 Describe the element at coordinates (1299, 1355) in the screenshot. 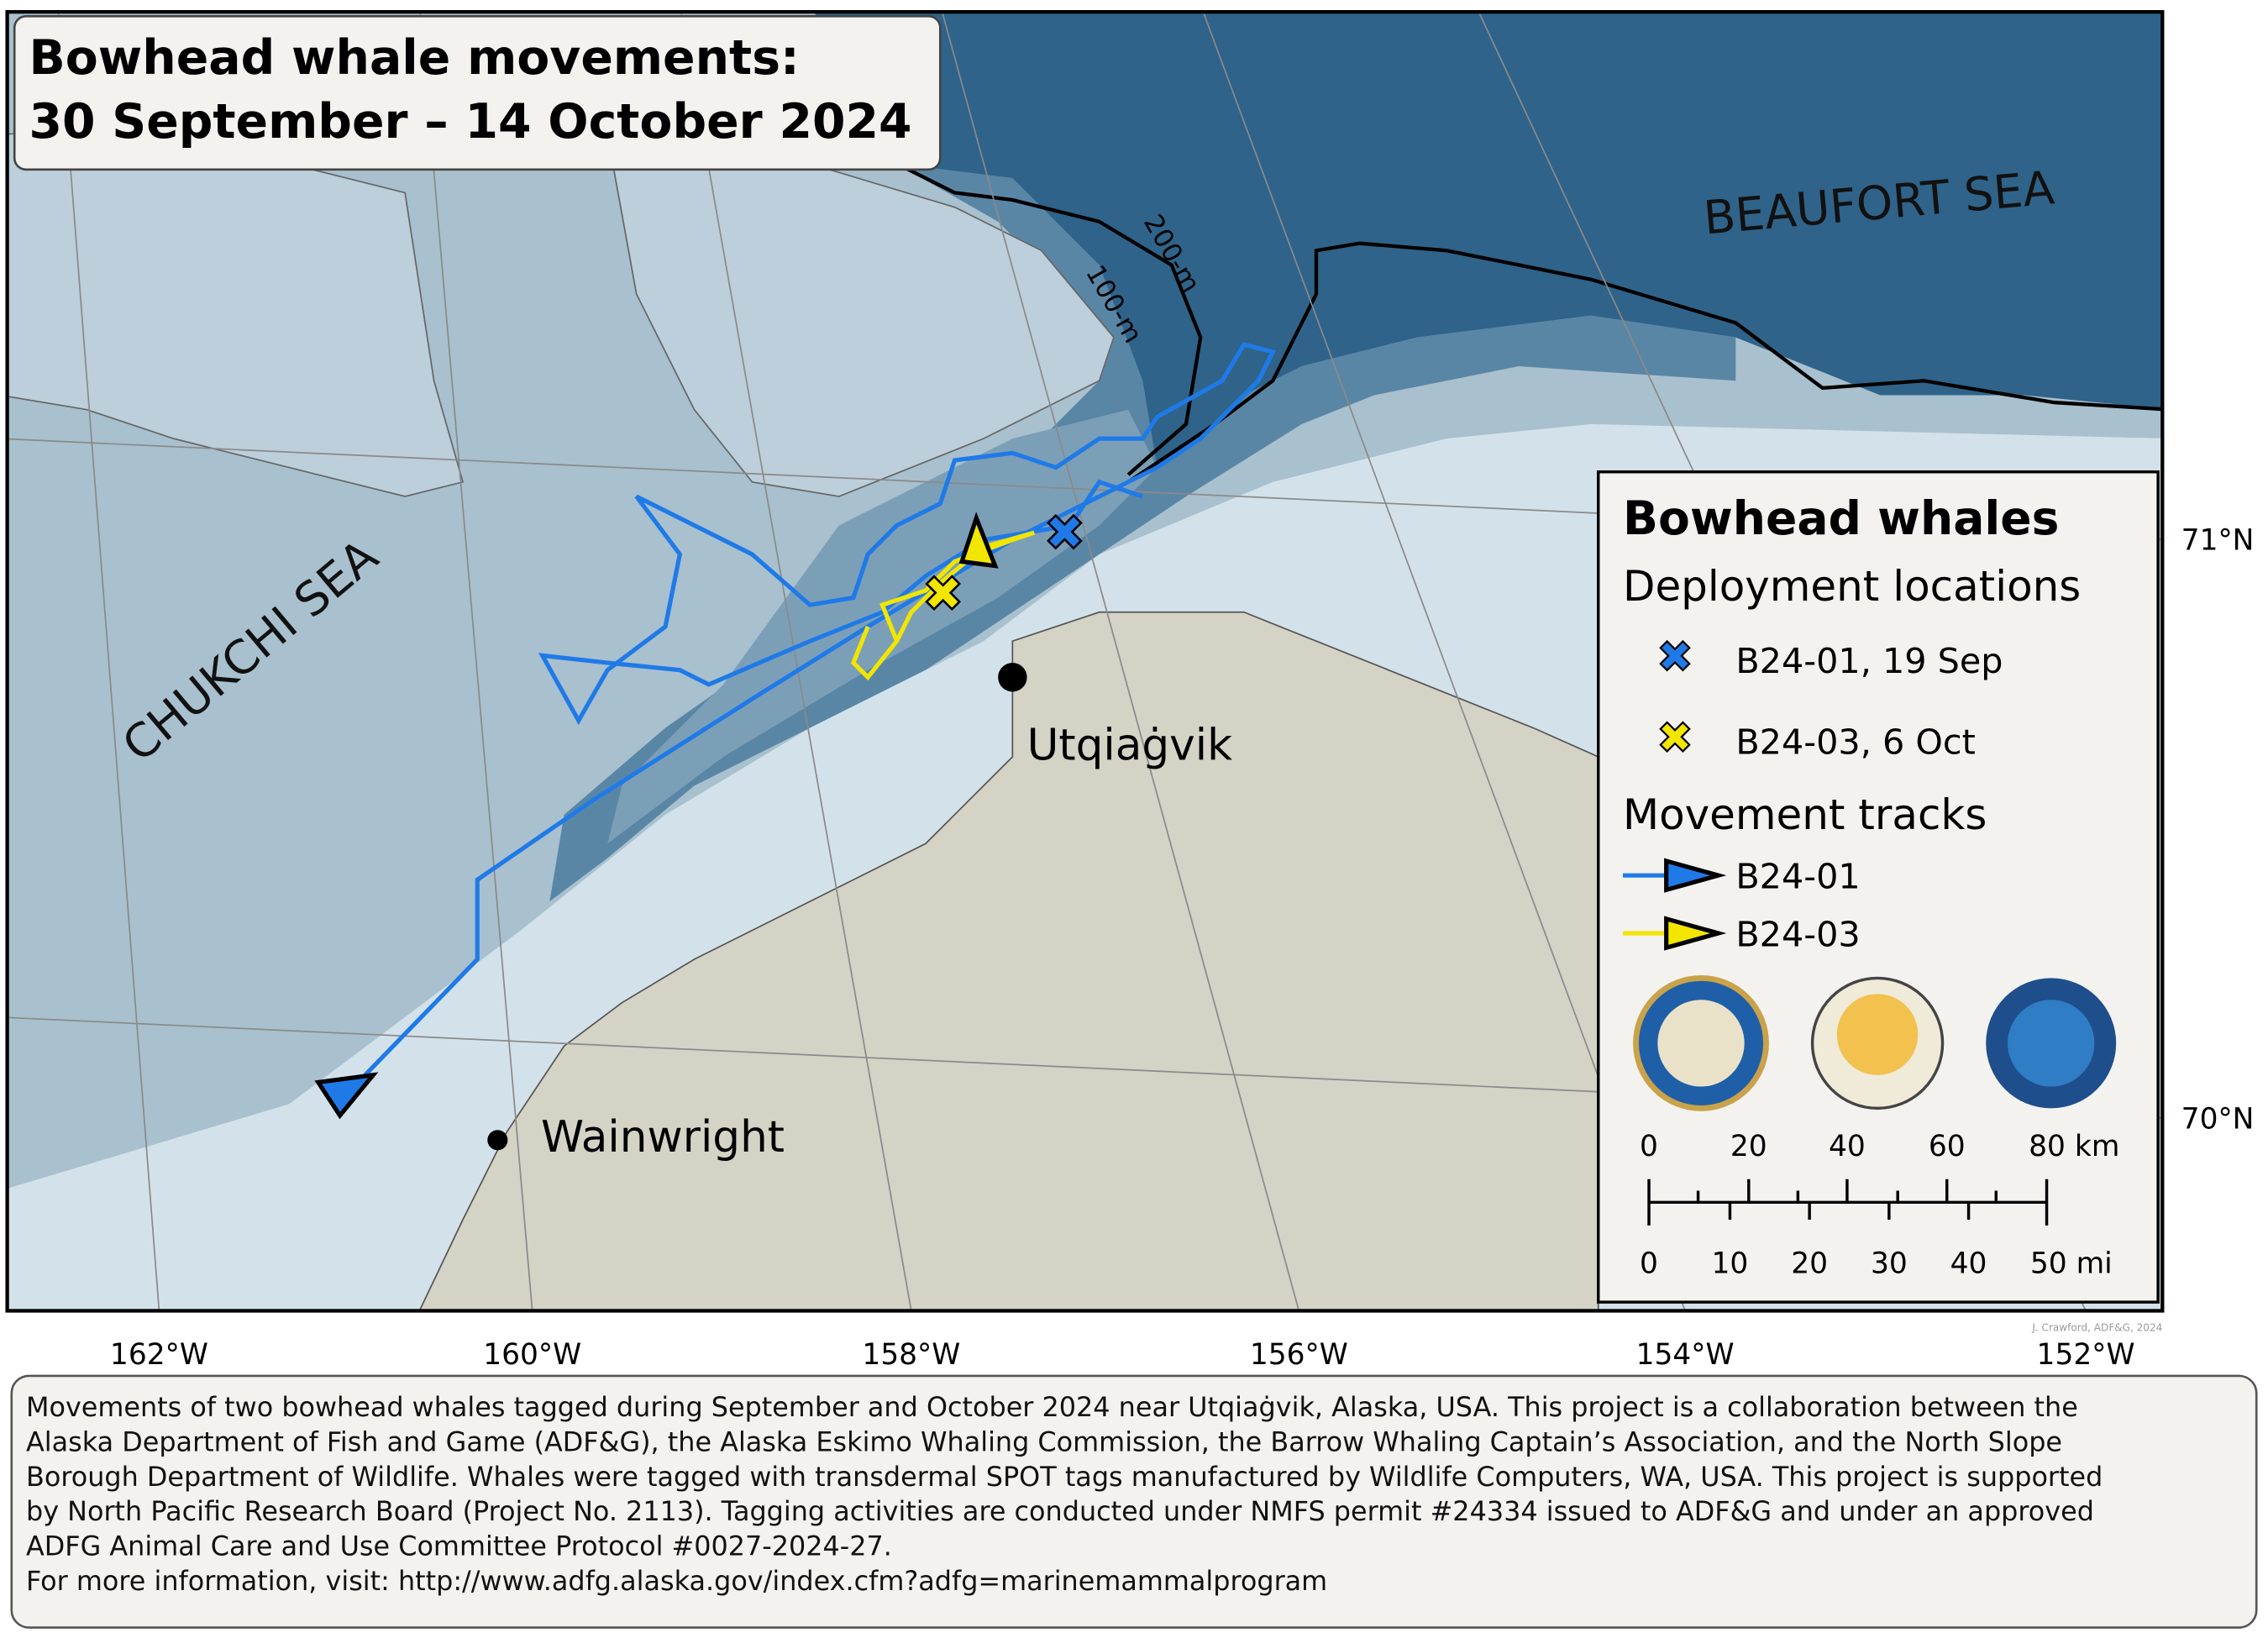

I see `lon-label: 156°W` at that location.